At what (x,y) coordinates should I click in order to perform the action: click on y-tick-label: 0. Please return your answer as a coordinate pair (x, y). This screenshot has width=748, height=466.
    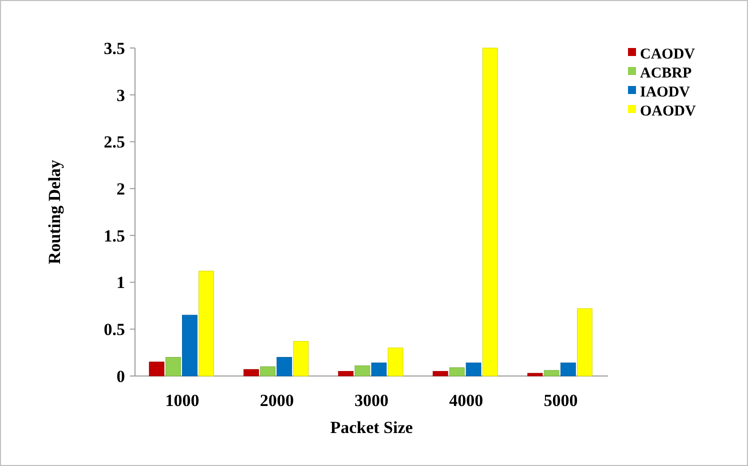
    Looking at the image, I should click on (120, 376).